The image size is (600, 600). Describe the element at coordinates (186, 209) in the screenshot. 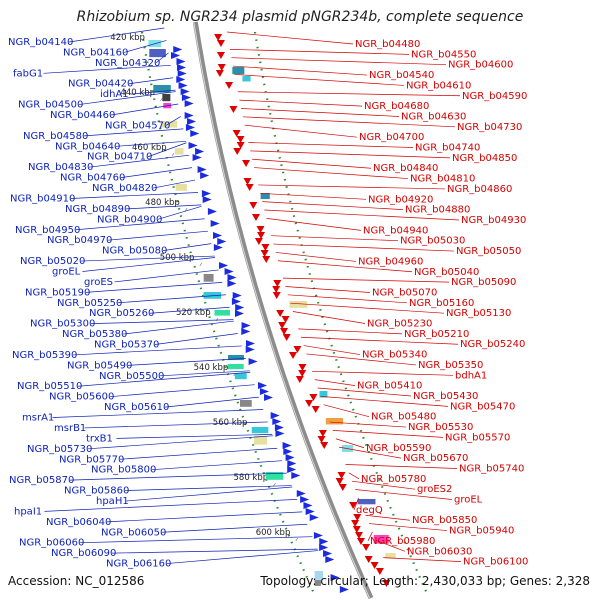

I see `scale-tick-line` at that location.